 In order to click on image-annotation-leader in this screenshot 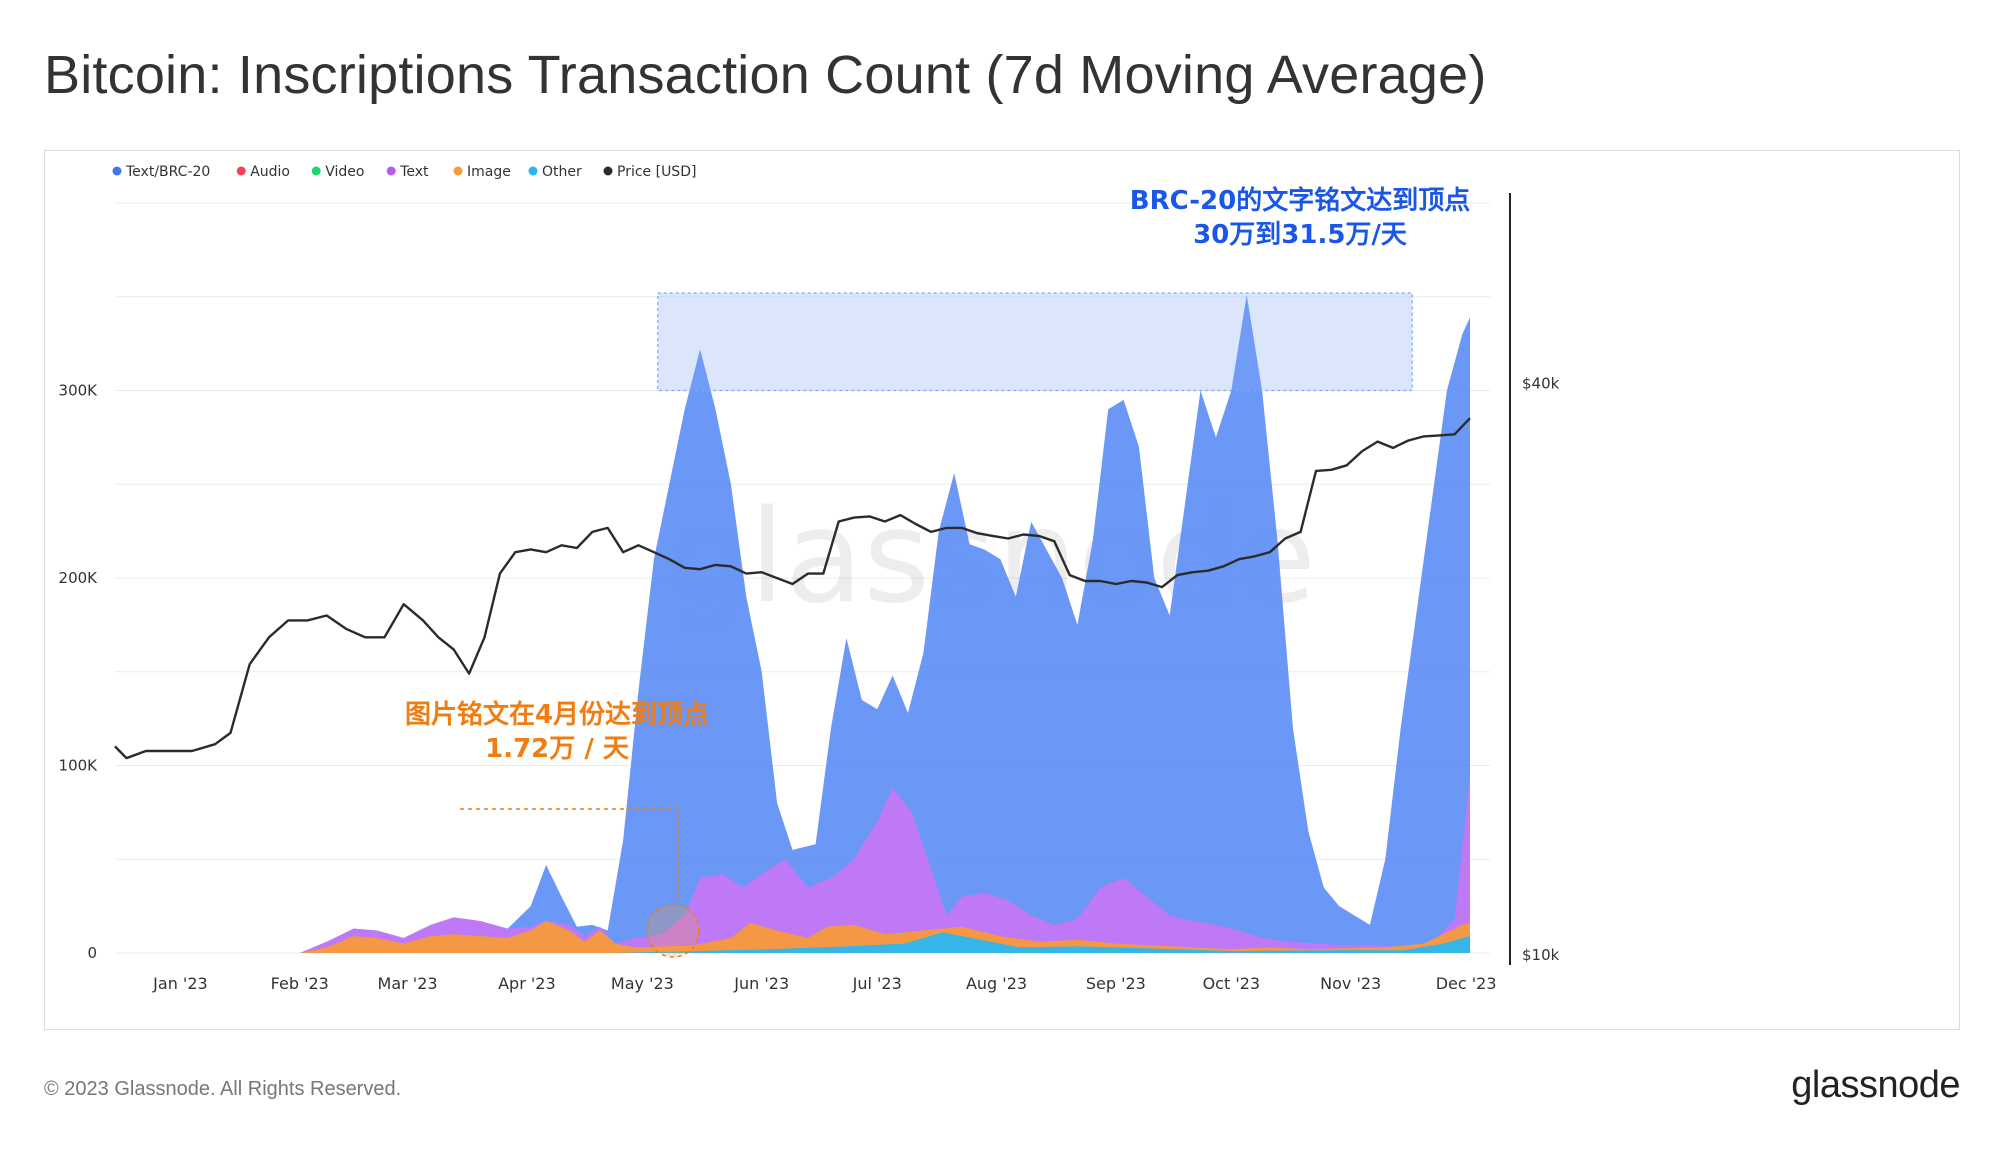, I will do `click(570, 854)`.